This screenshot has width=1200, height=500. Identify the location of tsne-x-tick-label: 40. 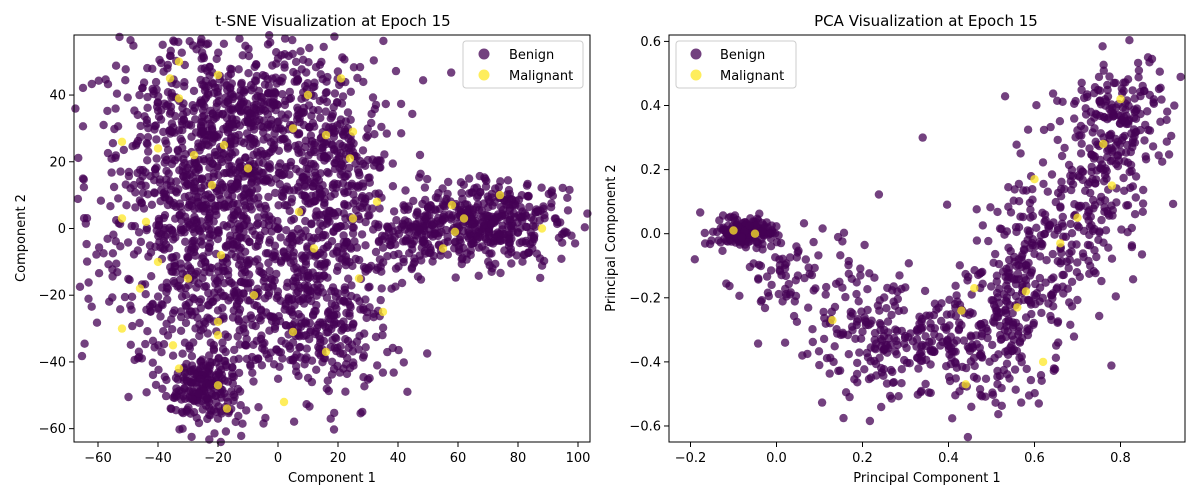
(398, 458).